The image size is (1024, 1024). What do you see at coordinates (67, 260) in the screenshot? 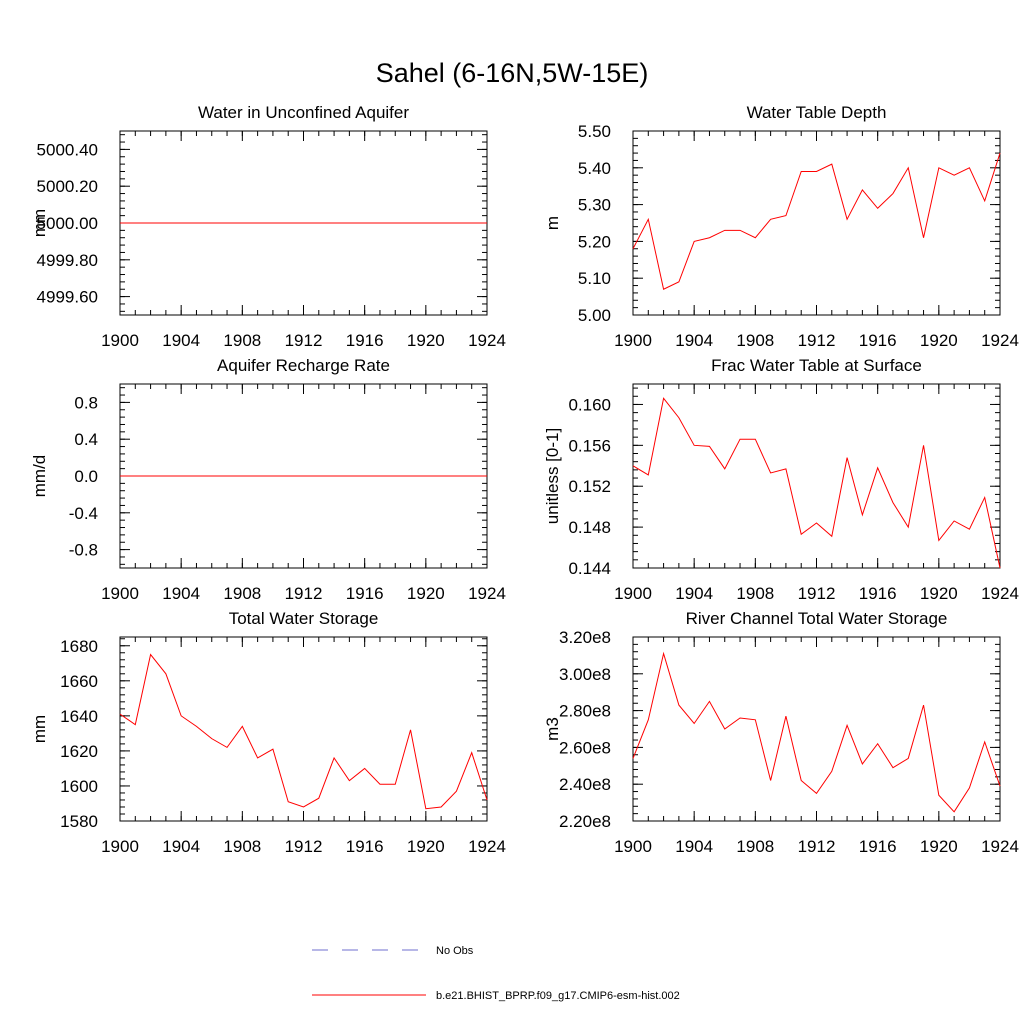
I see `y-tick-label: 4999.80` at bounding box center [67, 260].